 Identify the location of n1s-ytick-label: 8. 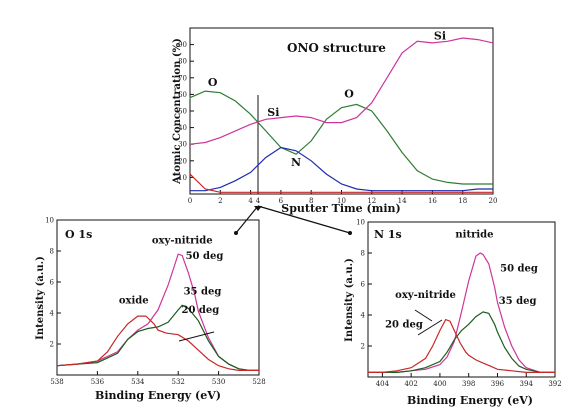
(363, 254).